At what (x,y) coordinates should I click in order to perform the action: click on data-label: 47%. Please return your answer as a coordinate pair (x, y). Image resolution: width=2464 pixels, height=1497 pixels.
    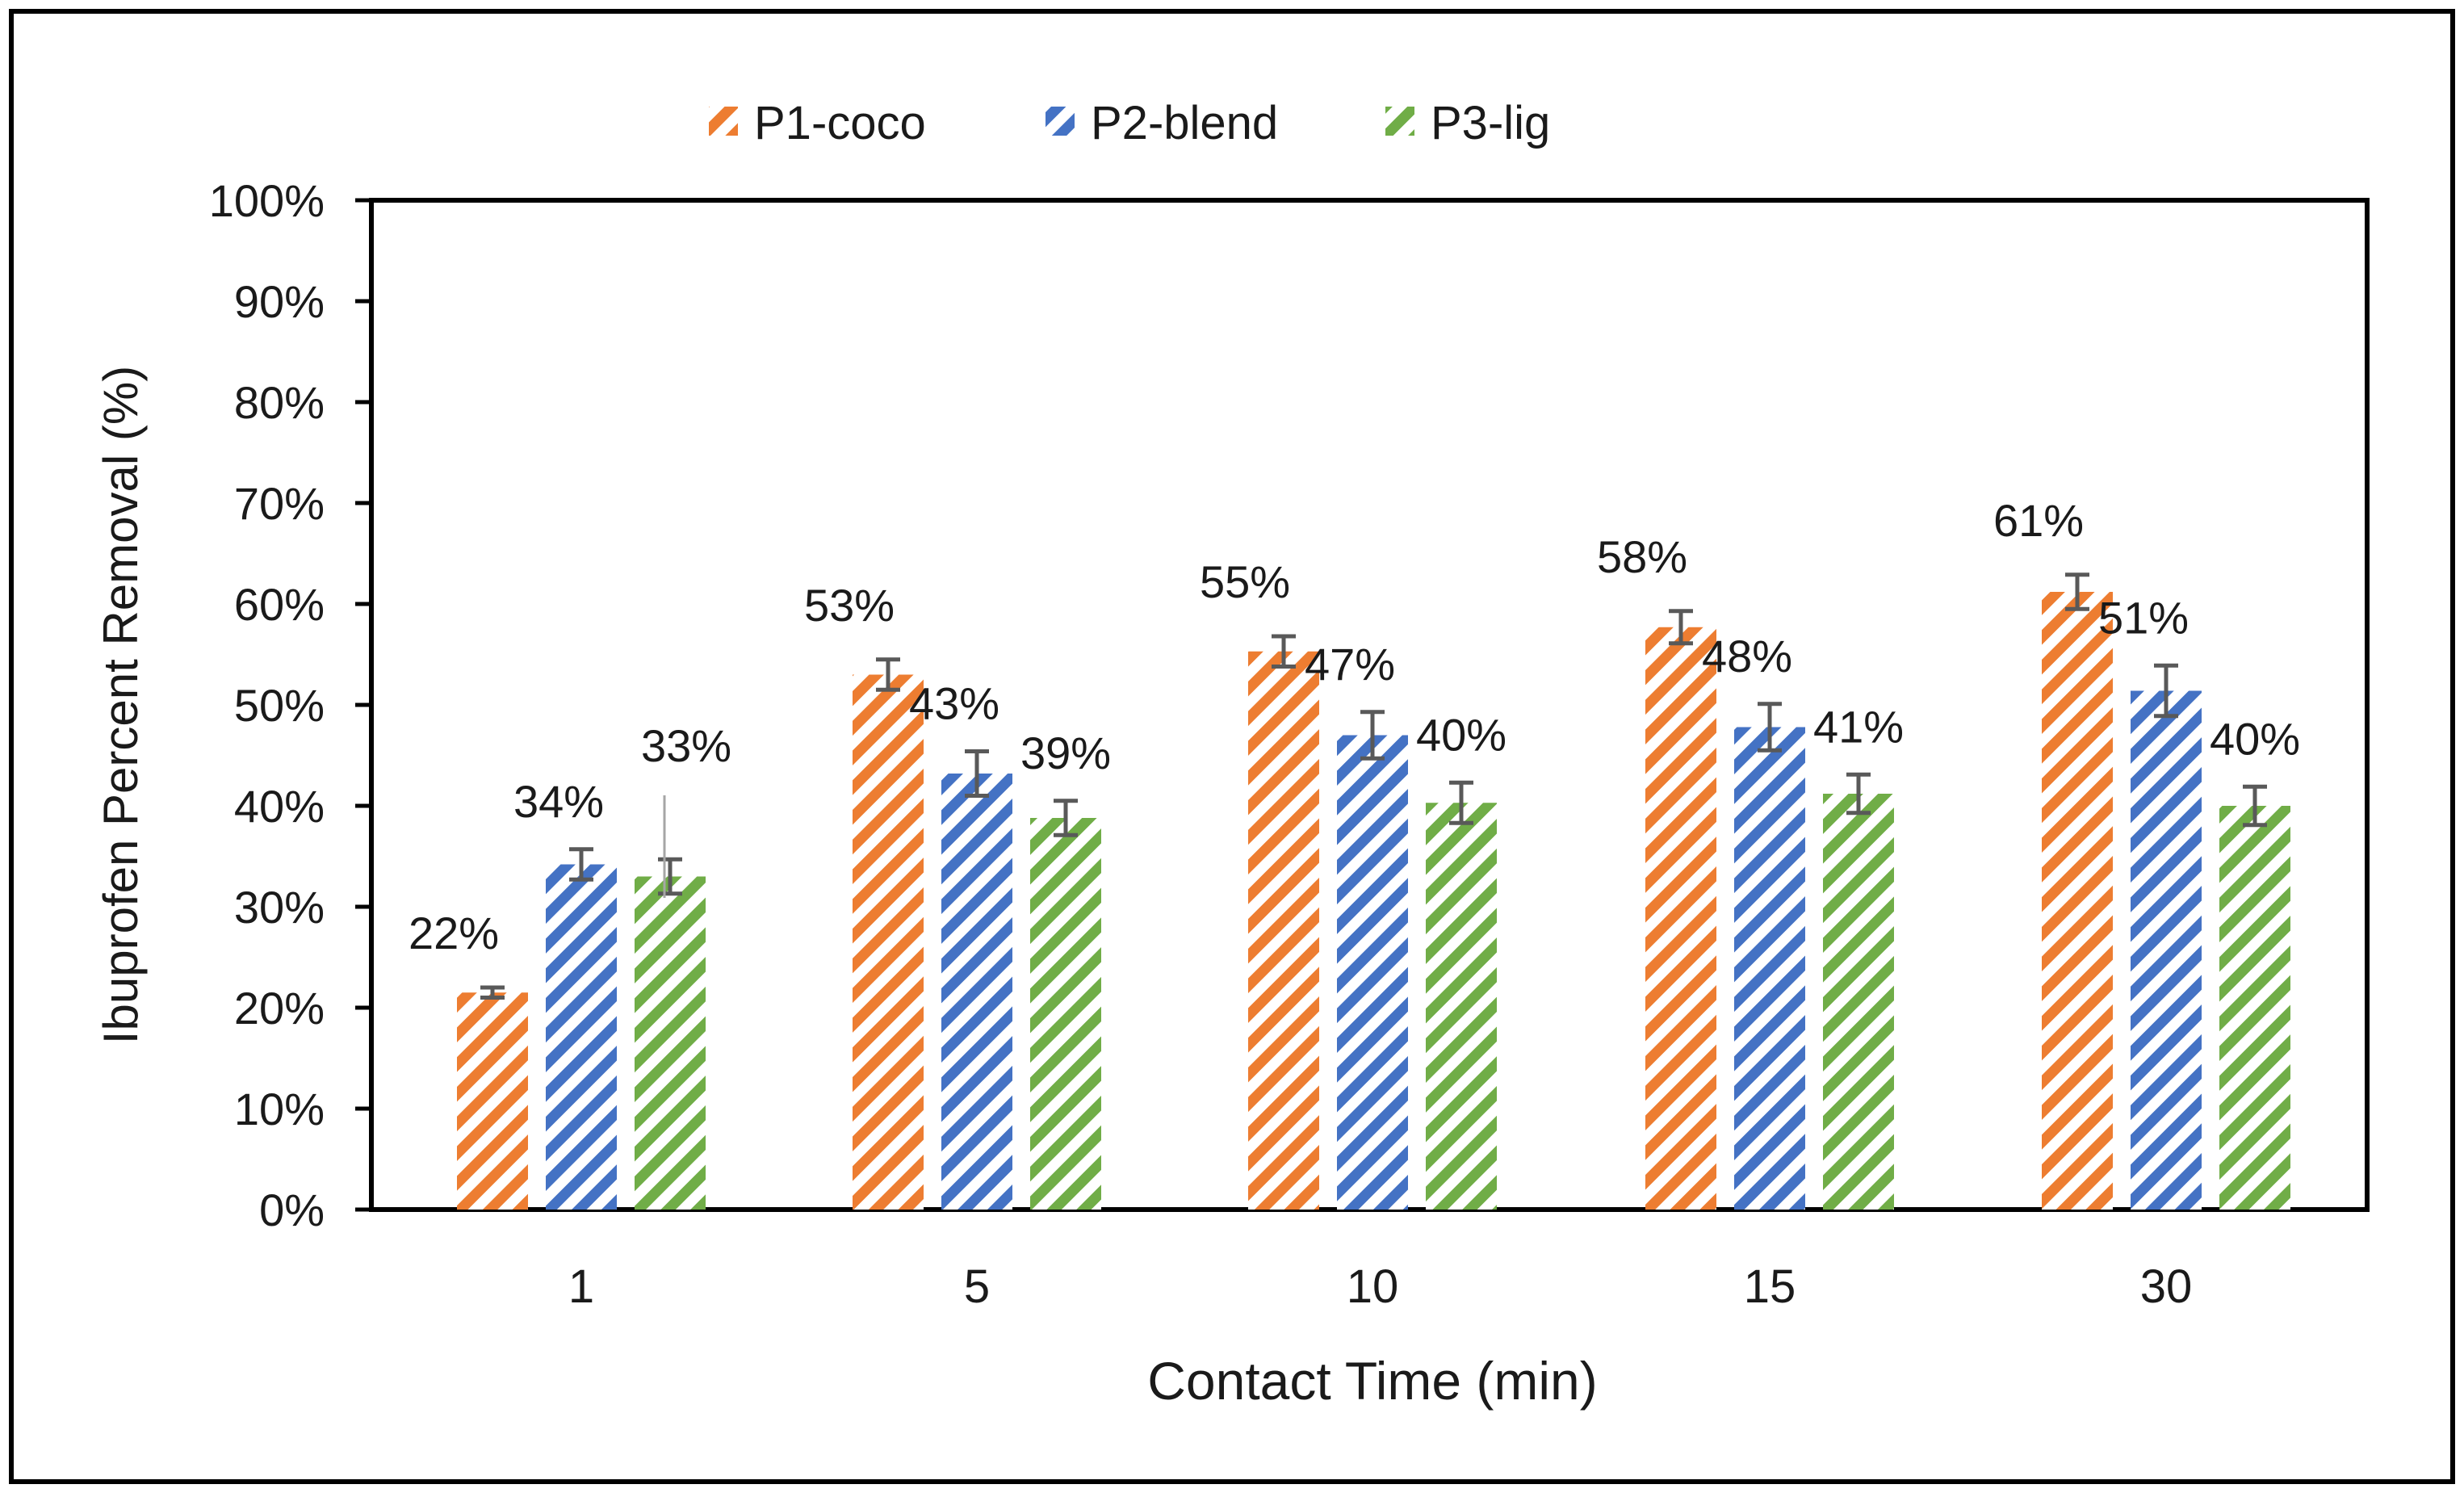
    Looking at the image, I should click on (1350, 664).